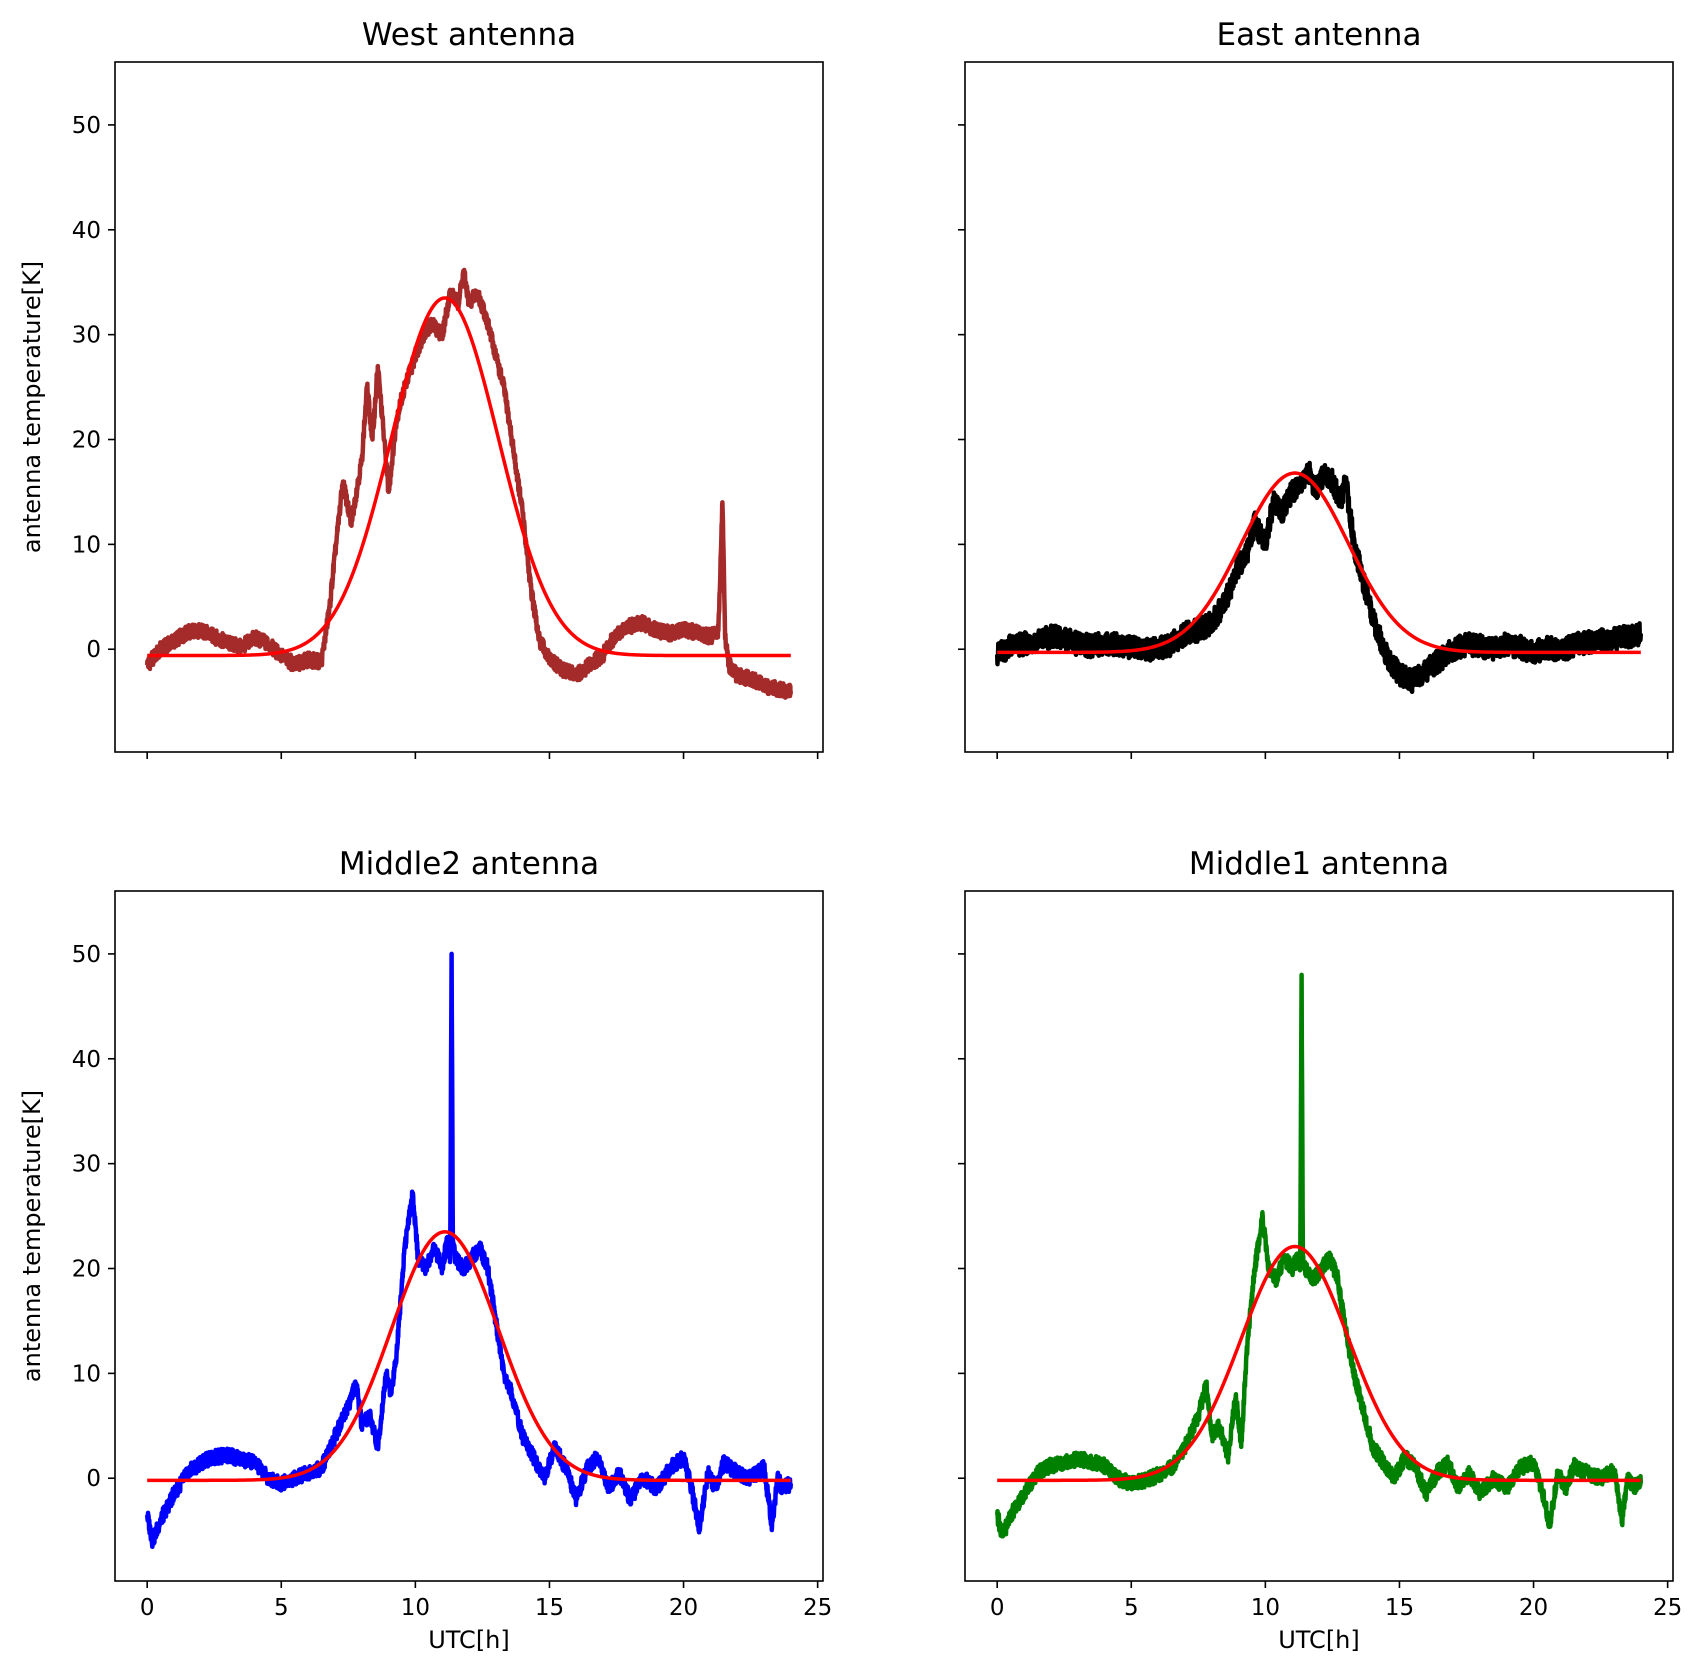 The width and height of the screenshot is (1696, 1679). What do you see at coordinates (1319, 35) in the screenshot?
I see `east-antenna-title: East antenna` at bounding box center [1319, 35].